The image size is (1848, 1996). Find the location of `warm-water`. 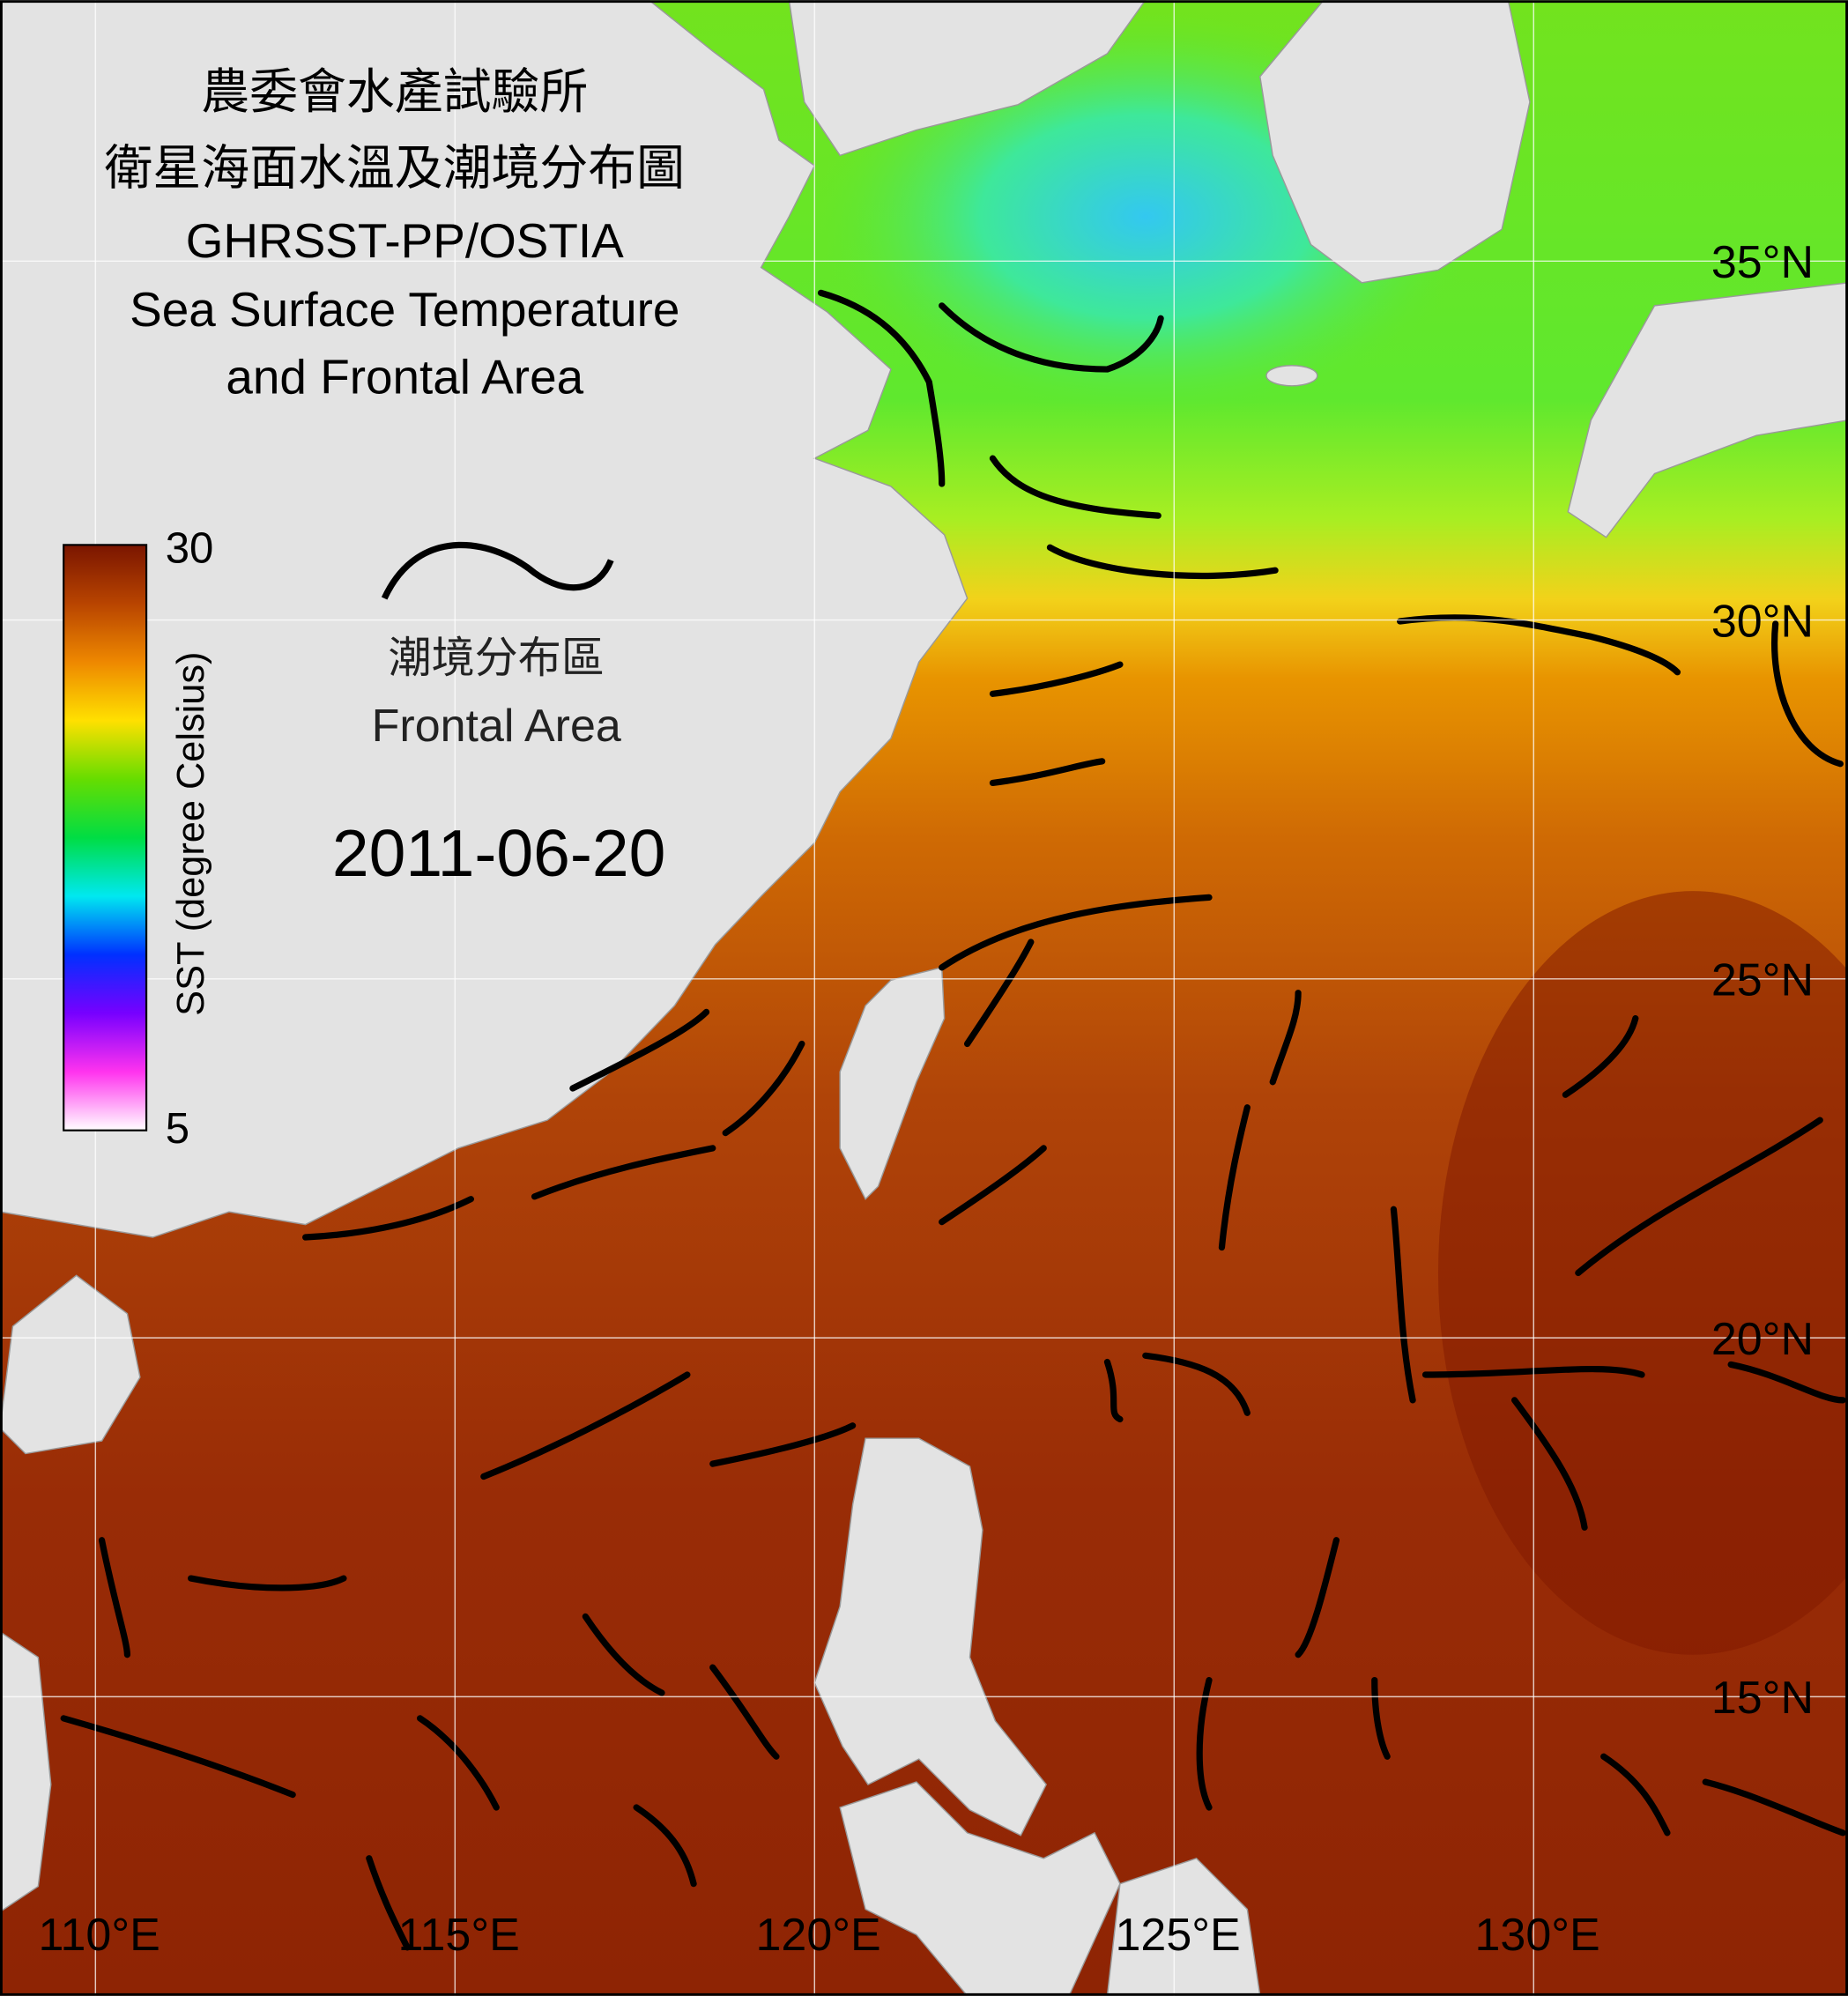

warm-water is located at coordinates (1643, 1273).